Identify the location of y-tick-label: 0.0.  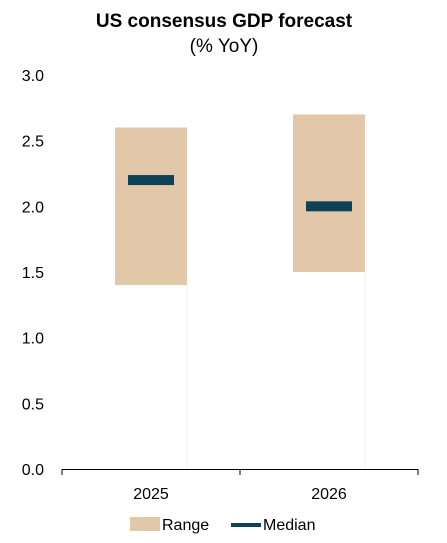
(33, 470).